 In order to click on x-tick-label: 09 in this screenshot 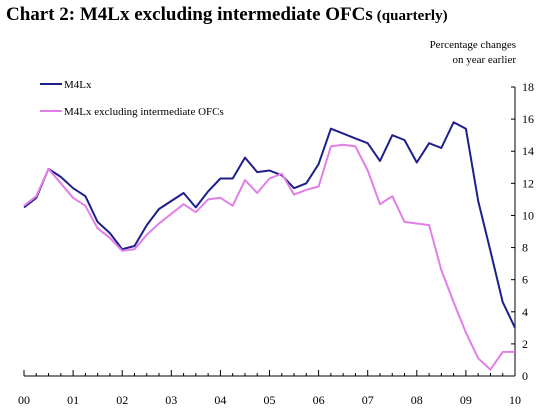, I will do `click(466, 400)`.